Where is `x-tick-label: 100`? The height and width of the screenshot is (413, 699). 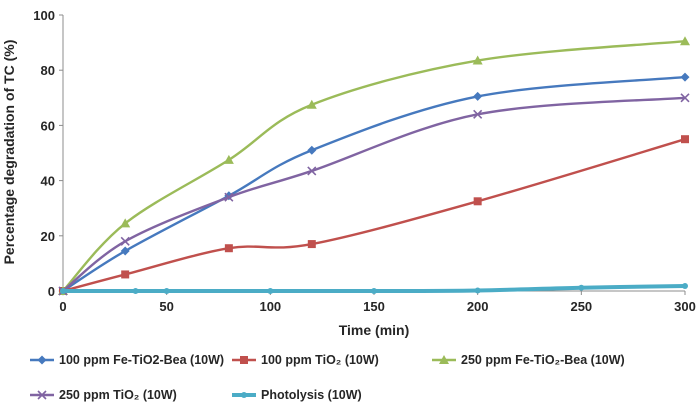 x-tick-label: 100 is located at coordinates (270, 306).